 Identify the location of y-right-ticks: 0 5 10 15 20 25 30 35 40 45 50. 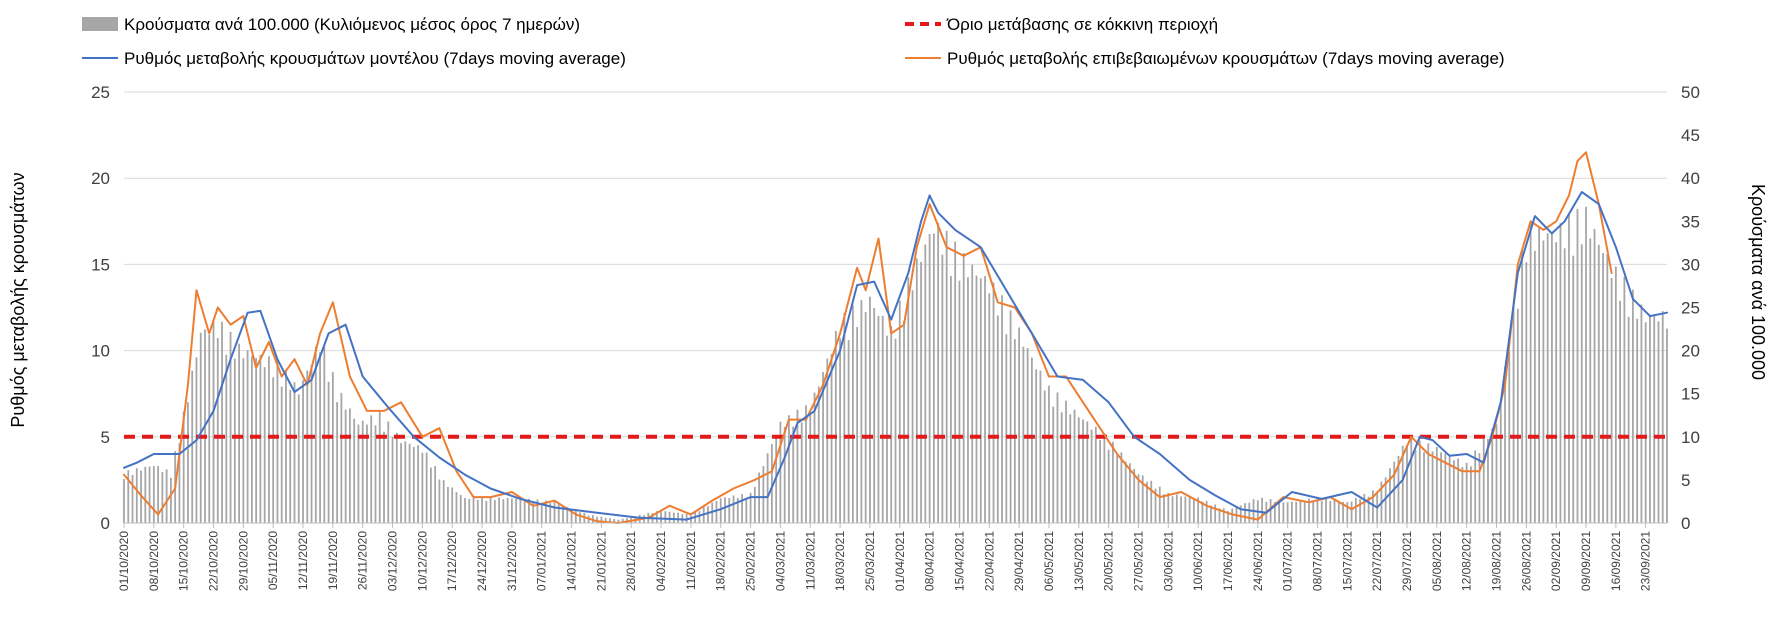
(1690, 308).